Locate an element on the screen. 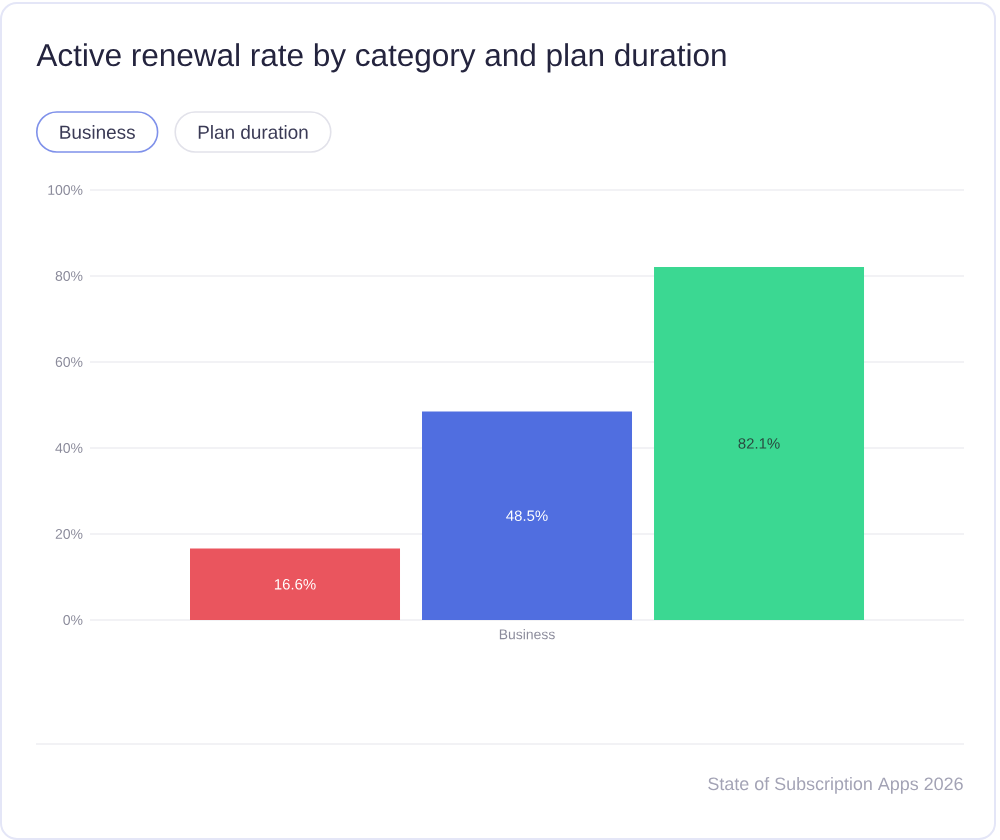 The height and width of the screenshot is (840, 1000). text: Plan duration is located at coordinates (253, 132).